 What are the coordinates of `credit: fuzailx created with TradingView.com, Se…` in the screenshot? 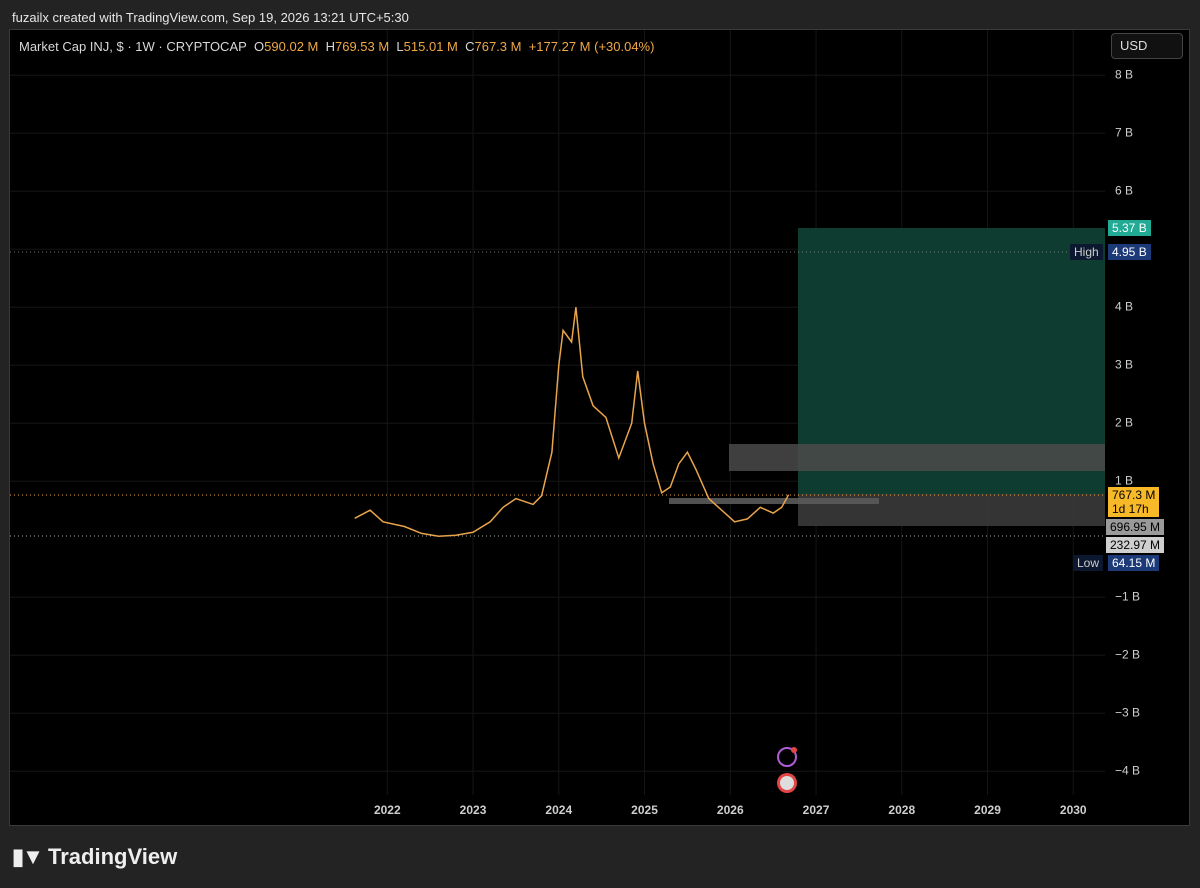 It's located at (210, 17).